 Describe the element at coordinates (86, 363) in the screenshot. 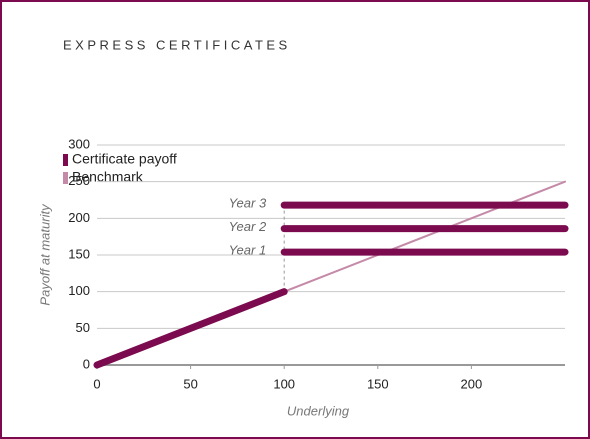

I see `y-tick-label: 0` at that location.